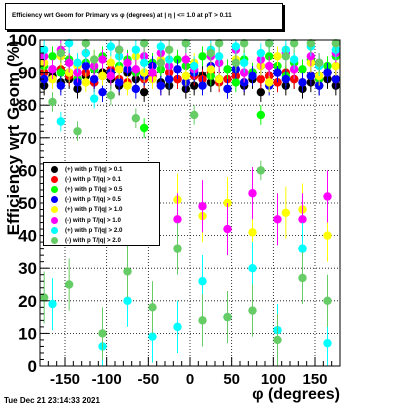 The height and width of the screenshot is (409, 400). What do you see at coordinates (102, 200) in the screenshot?
I see `legend-entry: (-) with p T/|q| > 0.5` at bounding box center [102, 200].